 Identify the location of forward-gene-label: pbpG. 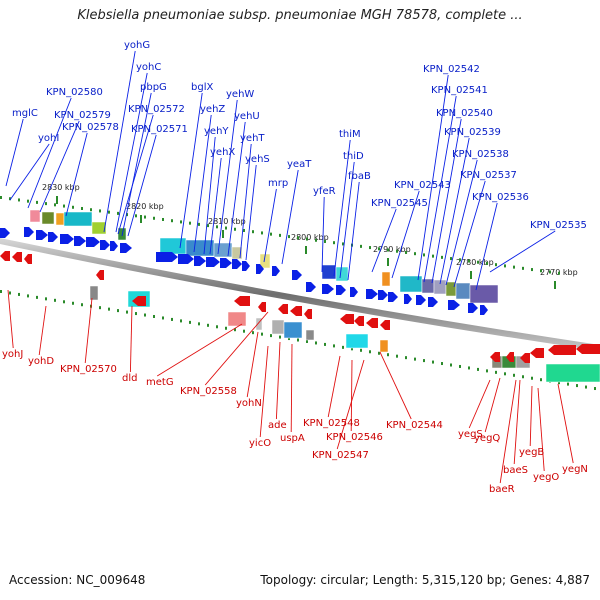
(153, 87).